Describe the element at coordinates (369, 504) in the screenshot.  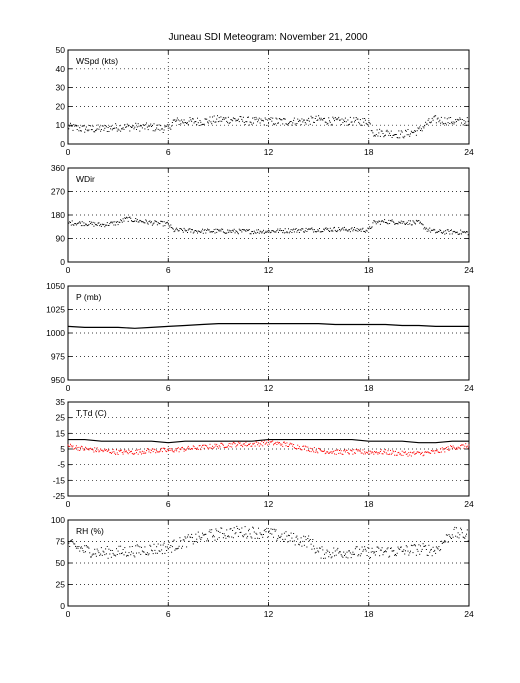
I see `x-tick-label: 18` at that location.